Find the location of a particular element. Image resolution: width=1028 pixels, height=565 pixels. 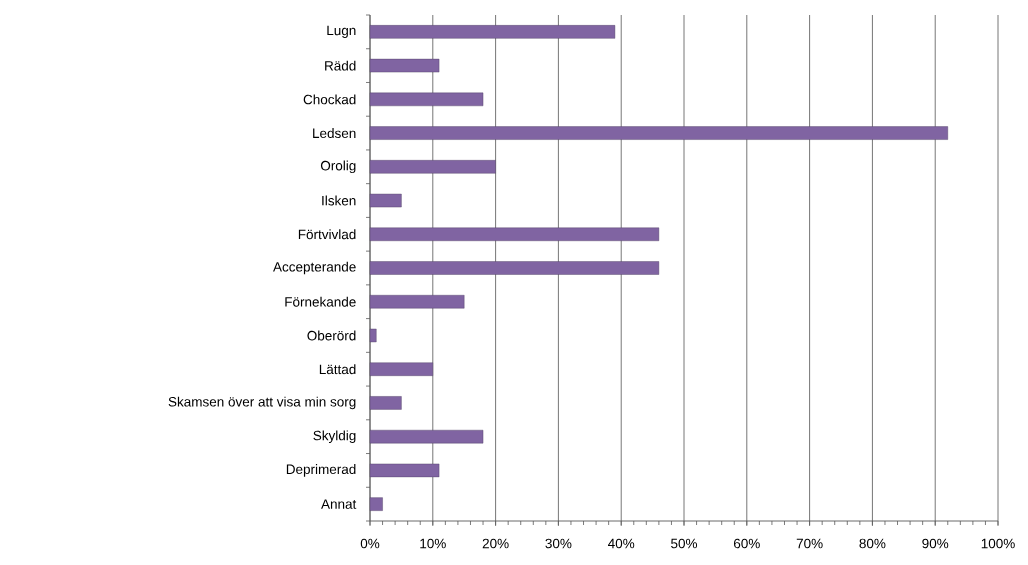

y-tick-label: Chockad is located at coordinates (329, 99).